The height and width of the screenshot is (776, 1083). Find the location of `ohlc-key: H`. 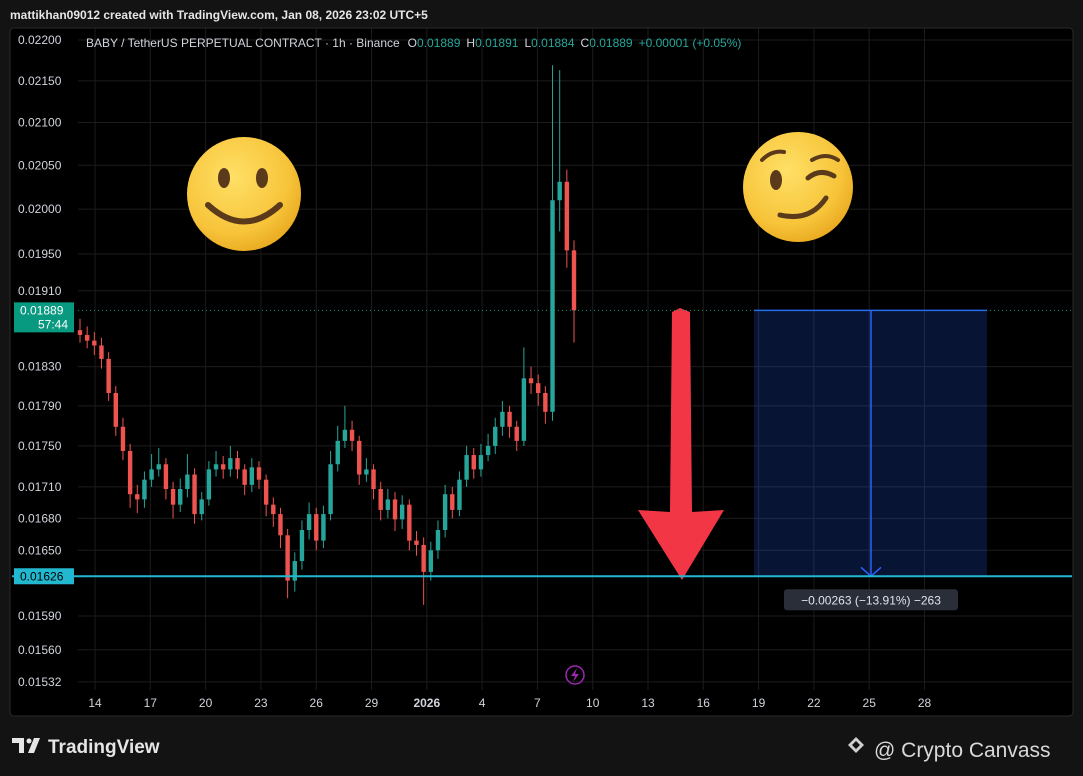

ohlc-key: H is located at coordinates (470, 43).